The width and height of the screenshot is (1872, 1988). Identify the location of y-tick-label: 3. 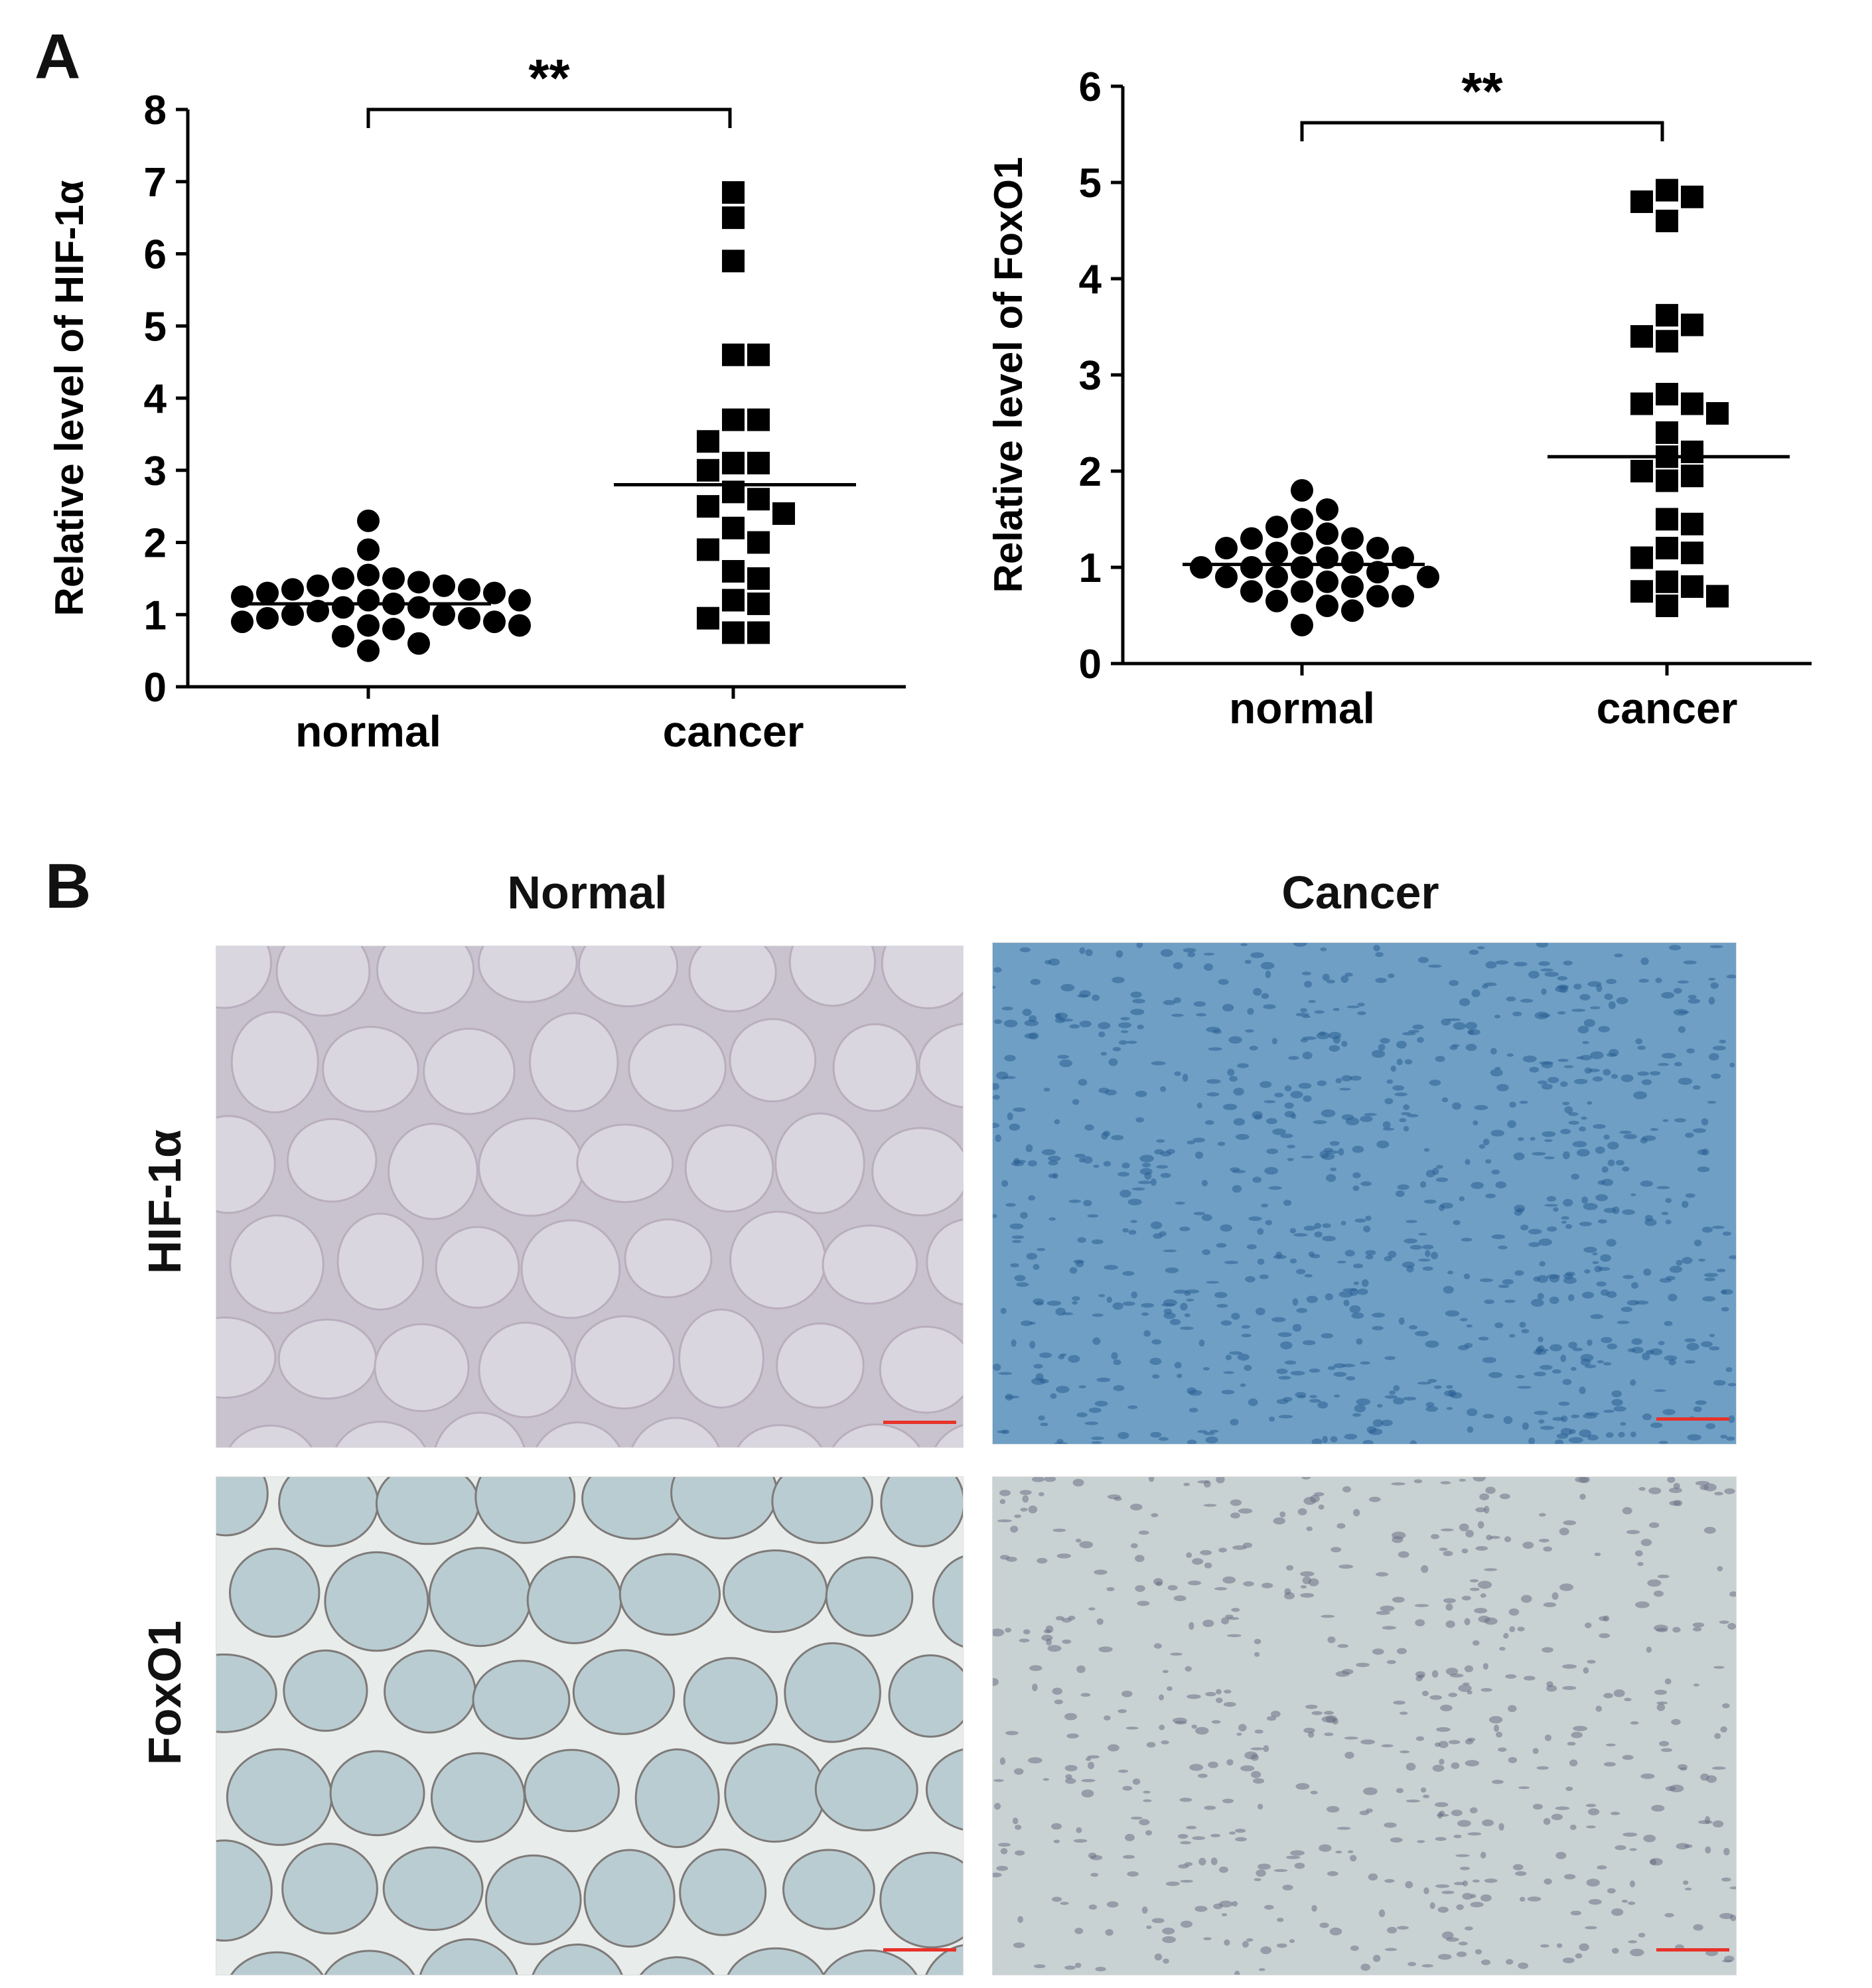
(155, 471).